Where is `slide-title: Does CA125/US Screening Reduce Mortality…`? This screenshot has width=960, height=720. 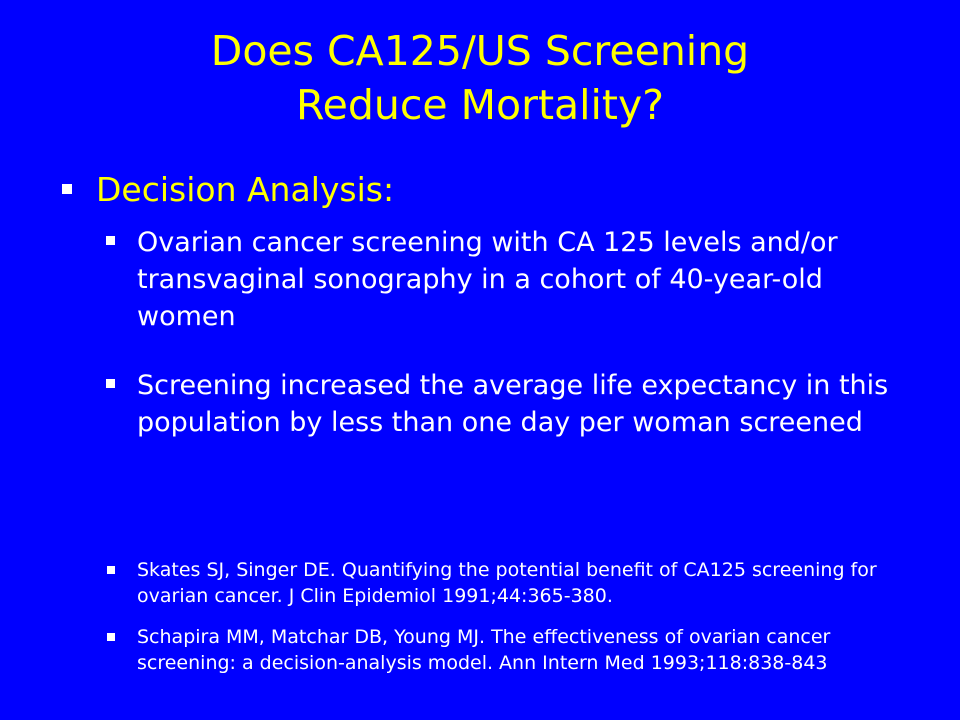
slide-title: Does CA125/US Screening Reduce Mortality… is located at coordinates (480, 78).